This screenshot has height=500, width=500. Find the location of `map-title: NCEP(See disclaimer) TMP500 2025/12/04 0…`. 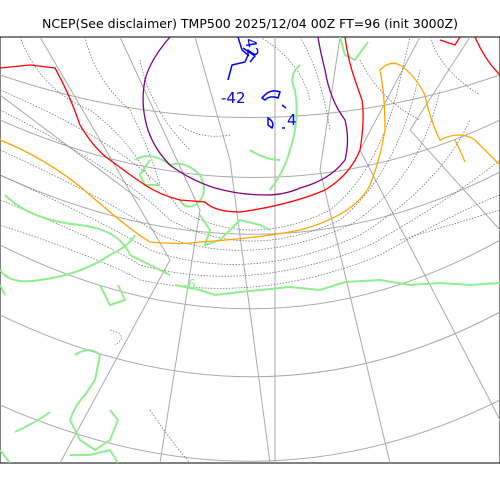

map-title: NCEP(See disclaimer) TMP500 2025/12/04 0… is located at coordinates (249, 23).